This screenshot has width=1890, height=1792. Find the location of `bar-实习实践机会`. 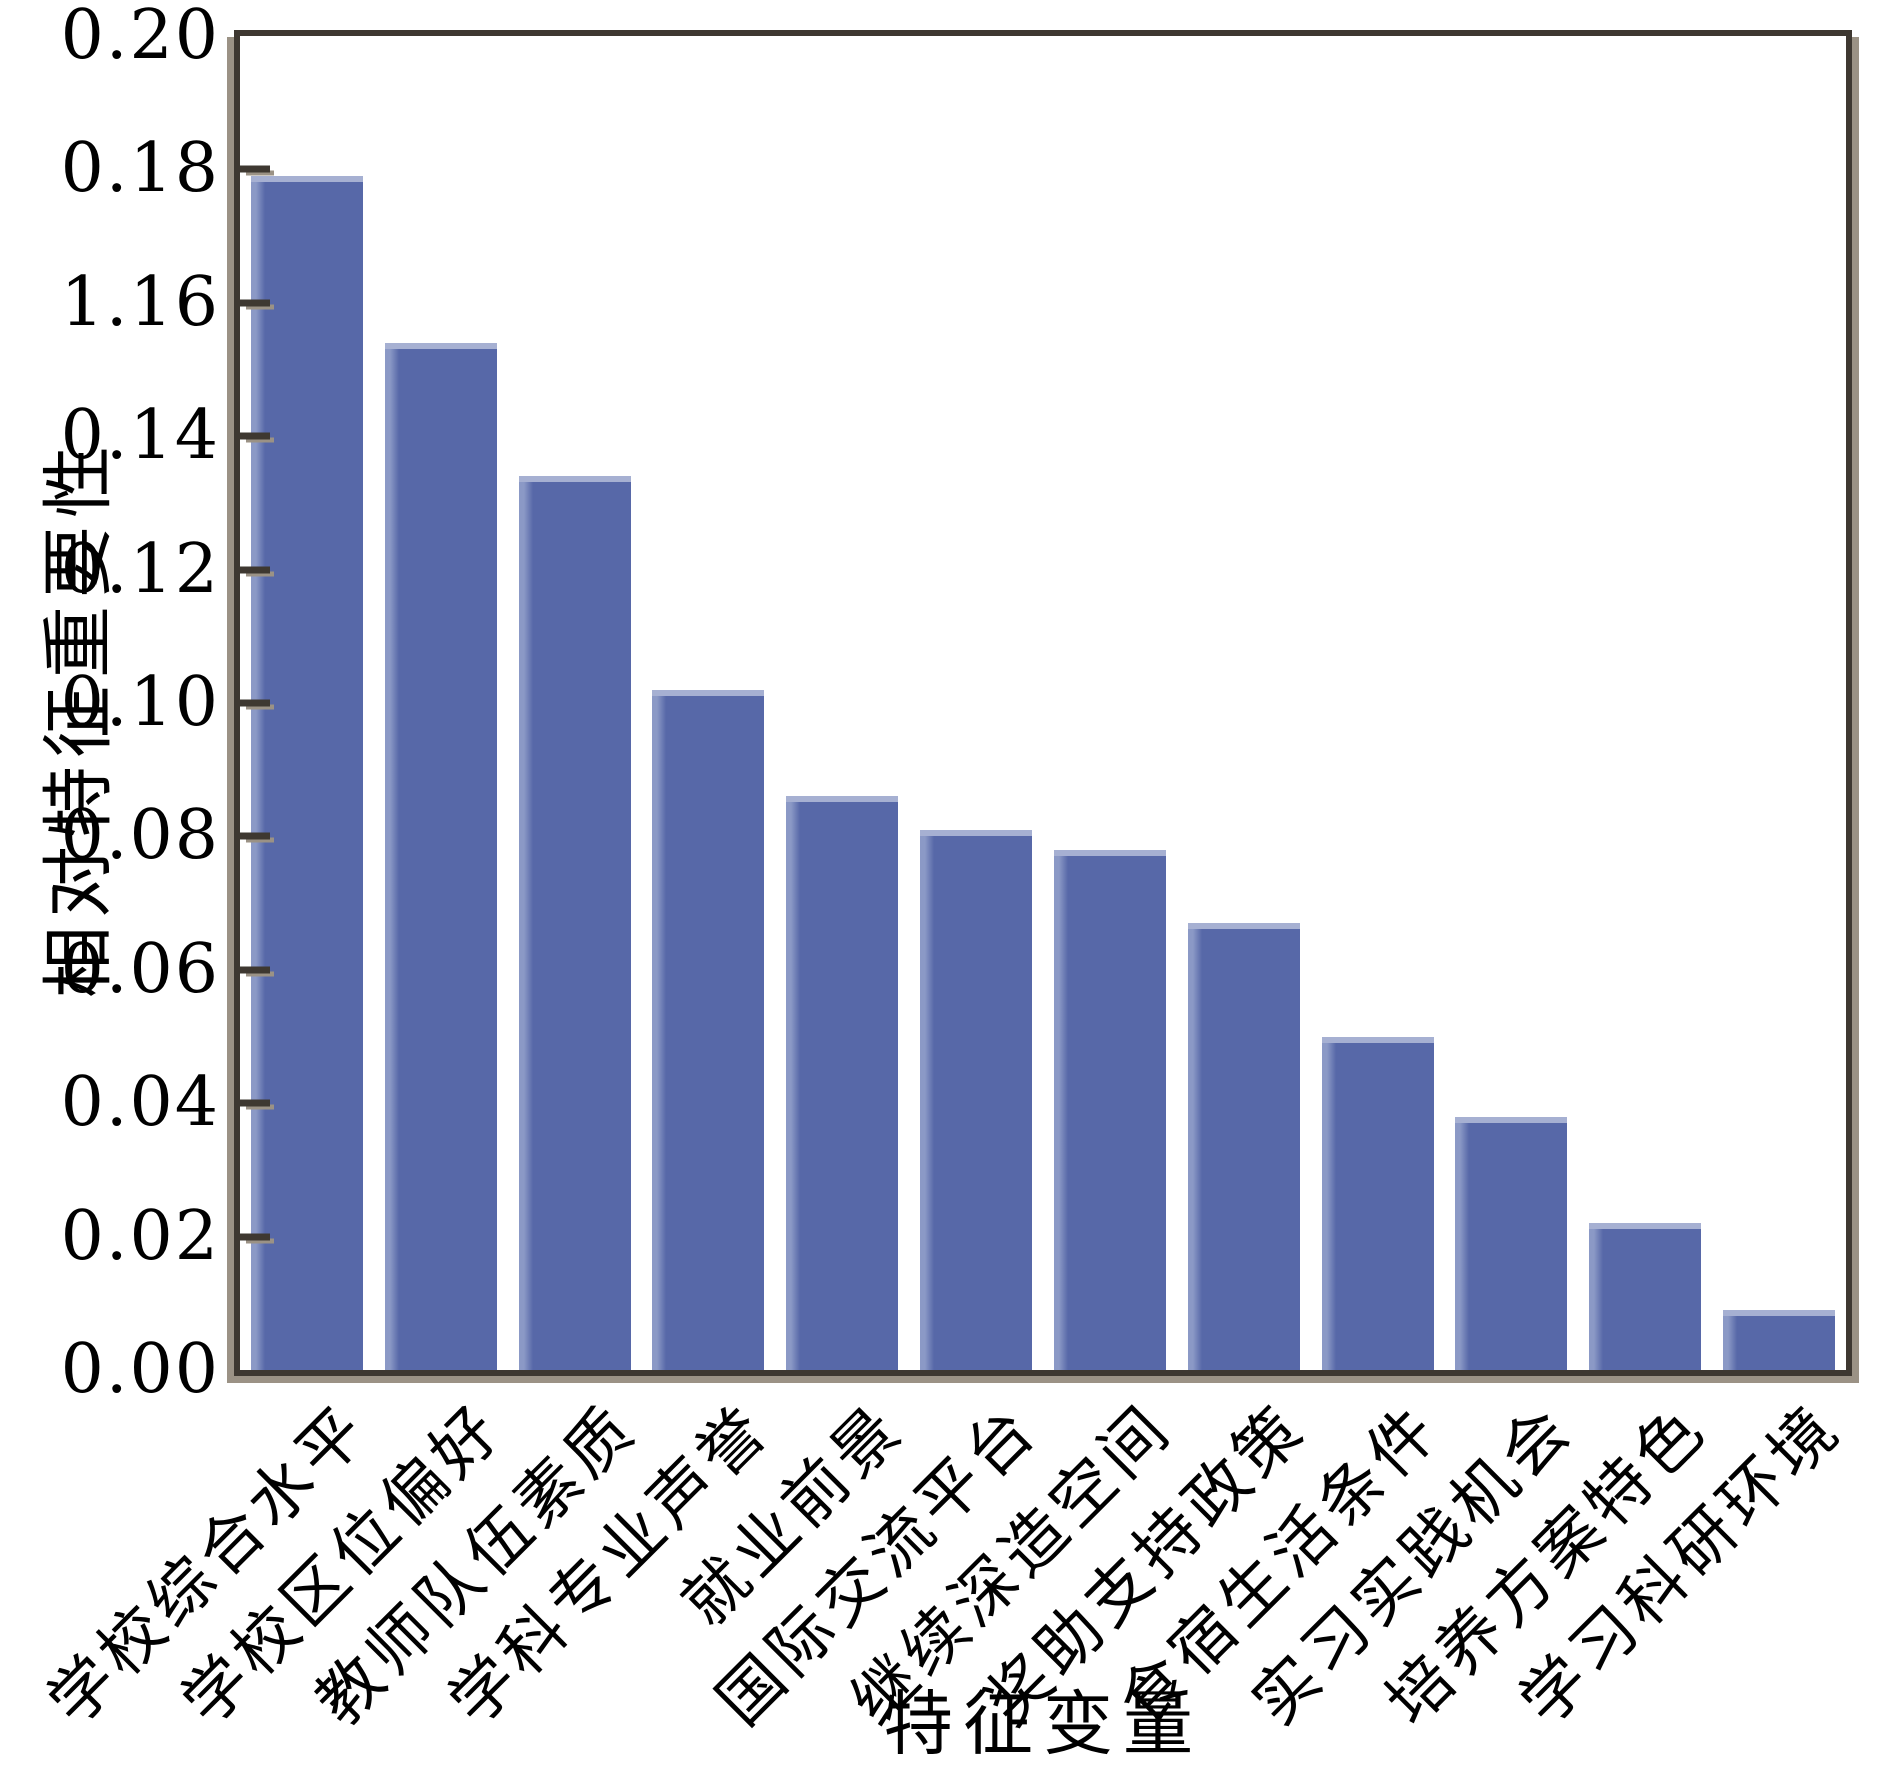

bar-实习实践机会 is located at coordinates (1511, 1243).